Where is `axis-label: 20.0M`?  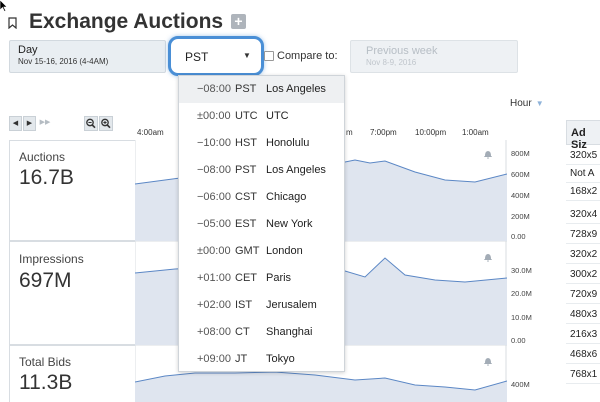
axis-label: 20.0M is located at coordinates (521, 293).